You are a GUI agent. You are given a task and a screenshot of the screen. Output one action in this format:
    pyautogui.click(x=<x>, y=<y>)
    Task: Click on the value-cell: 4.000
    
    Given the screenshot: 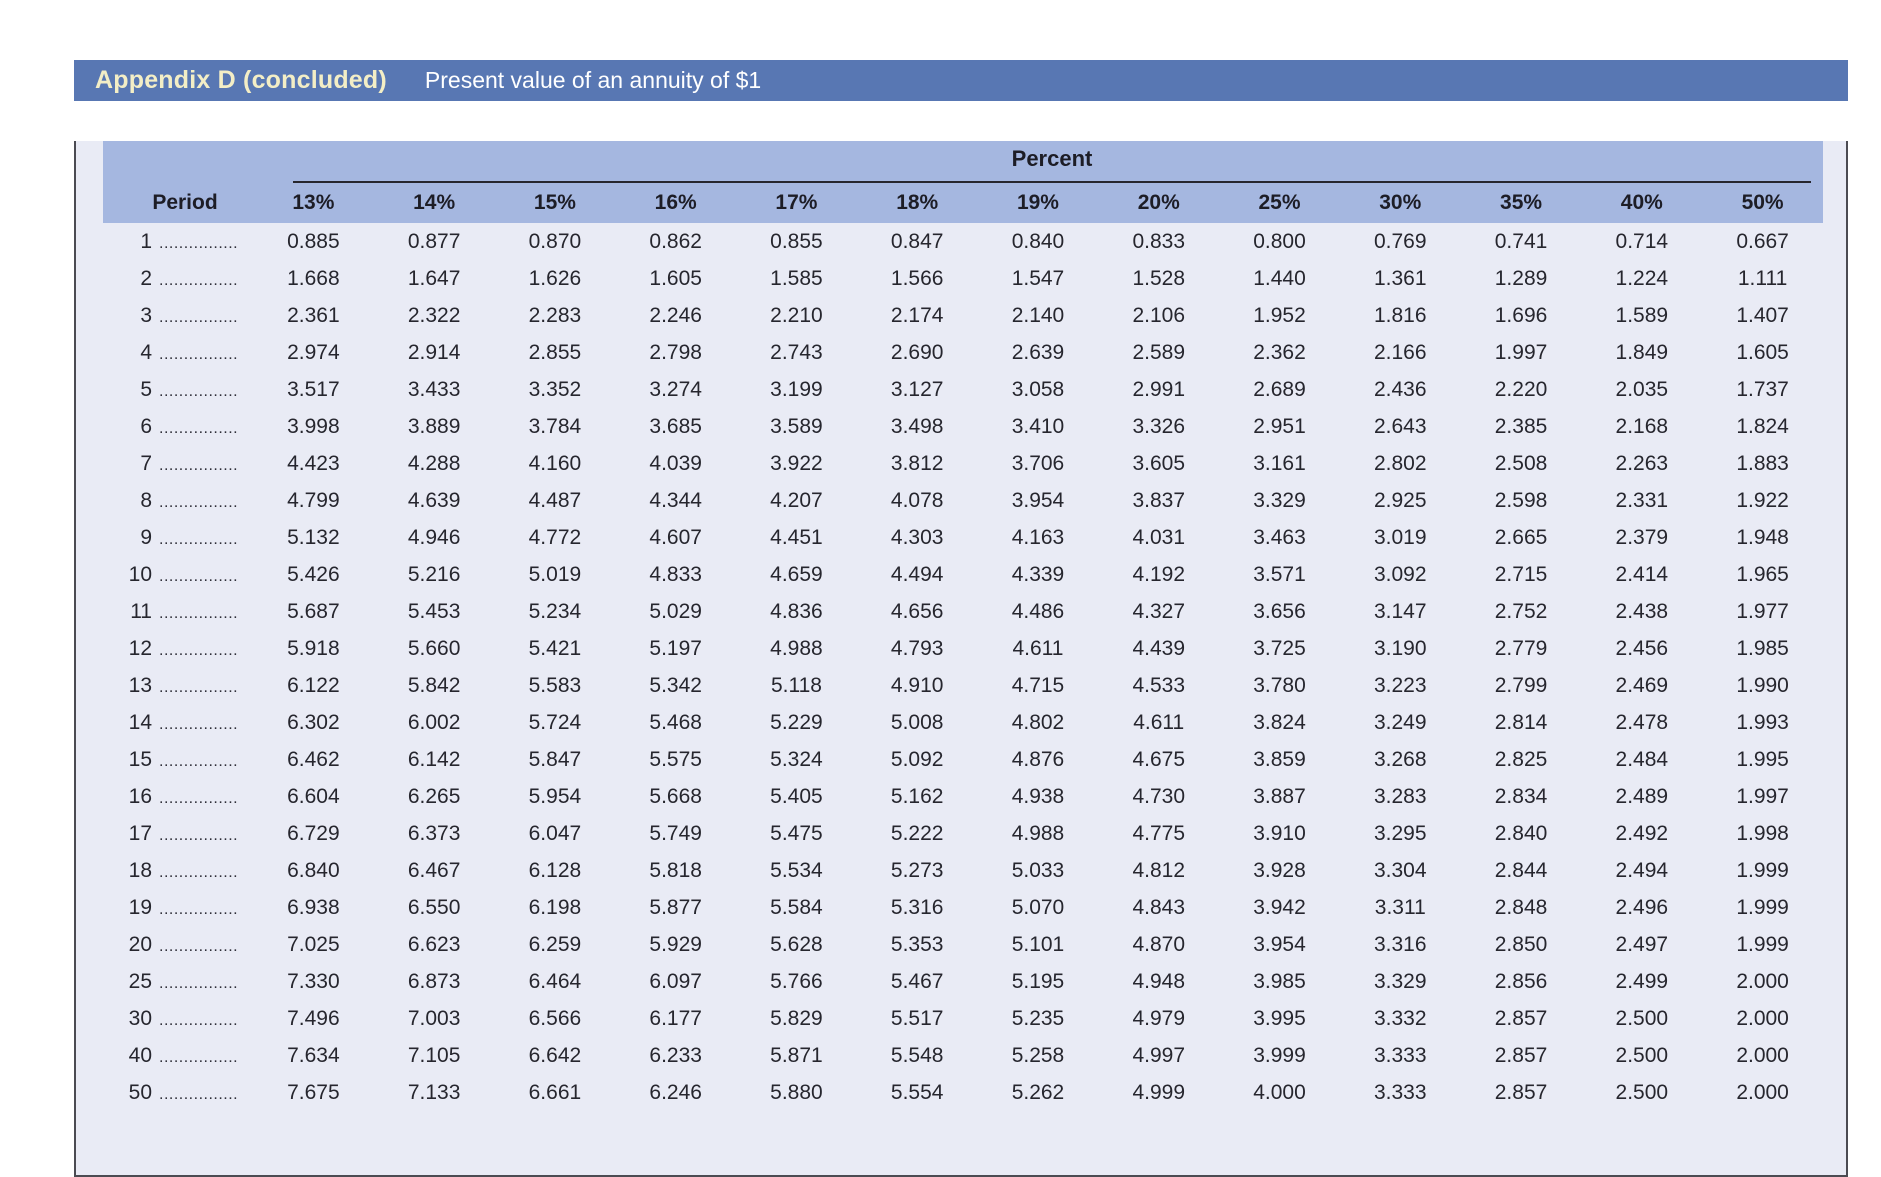 What is the action you would take?
    pyautogui.click(x=1279, y=1092)
    